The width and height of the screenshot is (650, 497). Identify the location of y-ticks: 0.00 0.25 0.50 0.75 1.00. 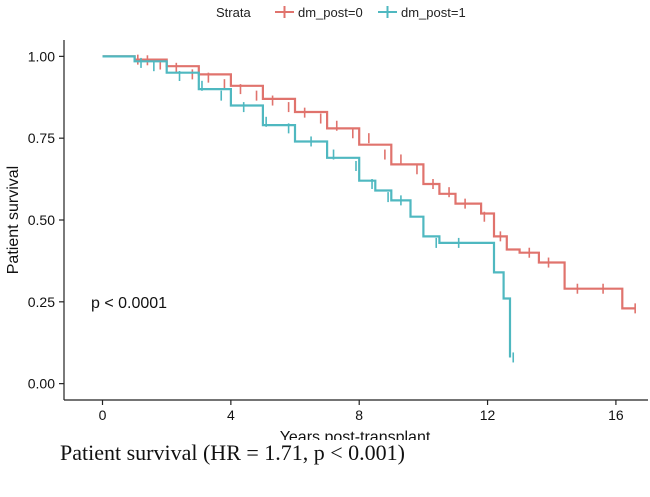
(46, 220).